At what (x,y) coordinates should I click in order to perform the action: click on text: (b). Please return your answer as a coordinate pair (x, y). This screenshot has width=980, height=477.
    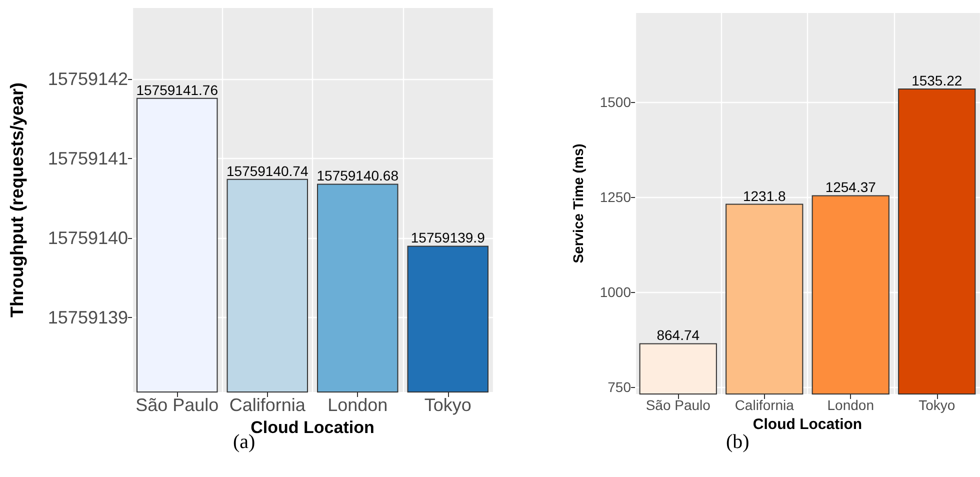
    Looking at the image, I should click on (738, 442).